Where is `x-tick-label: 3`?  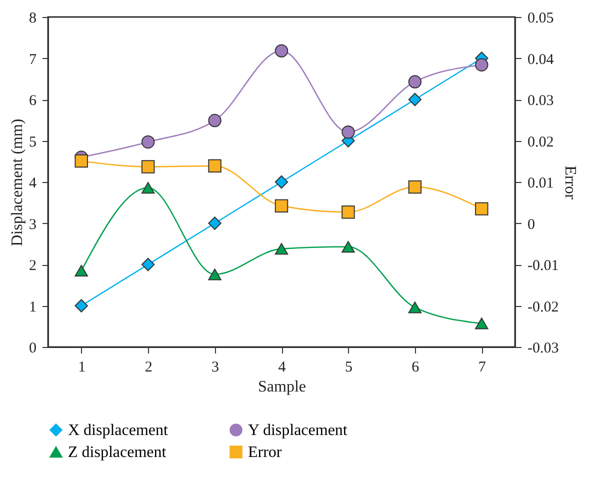 x-tick-label: 3 is located at coordinates (216, 368).